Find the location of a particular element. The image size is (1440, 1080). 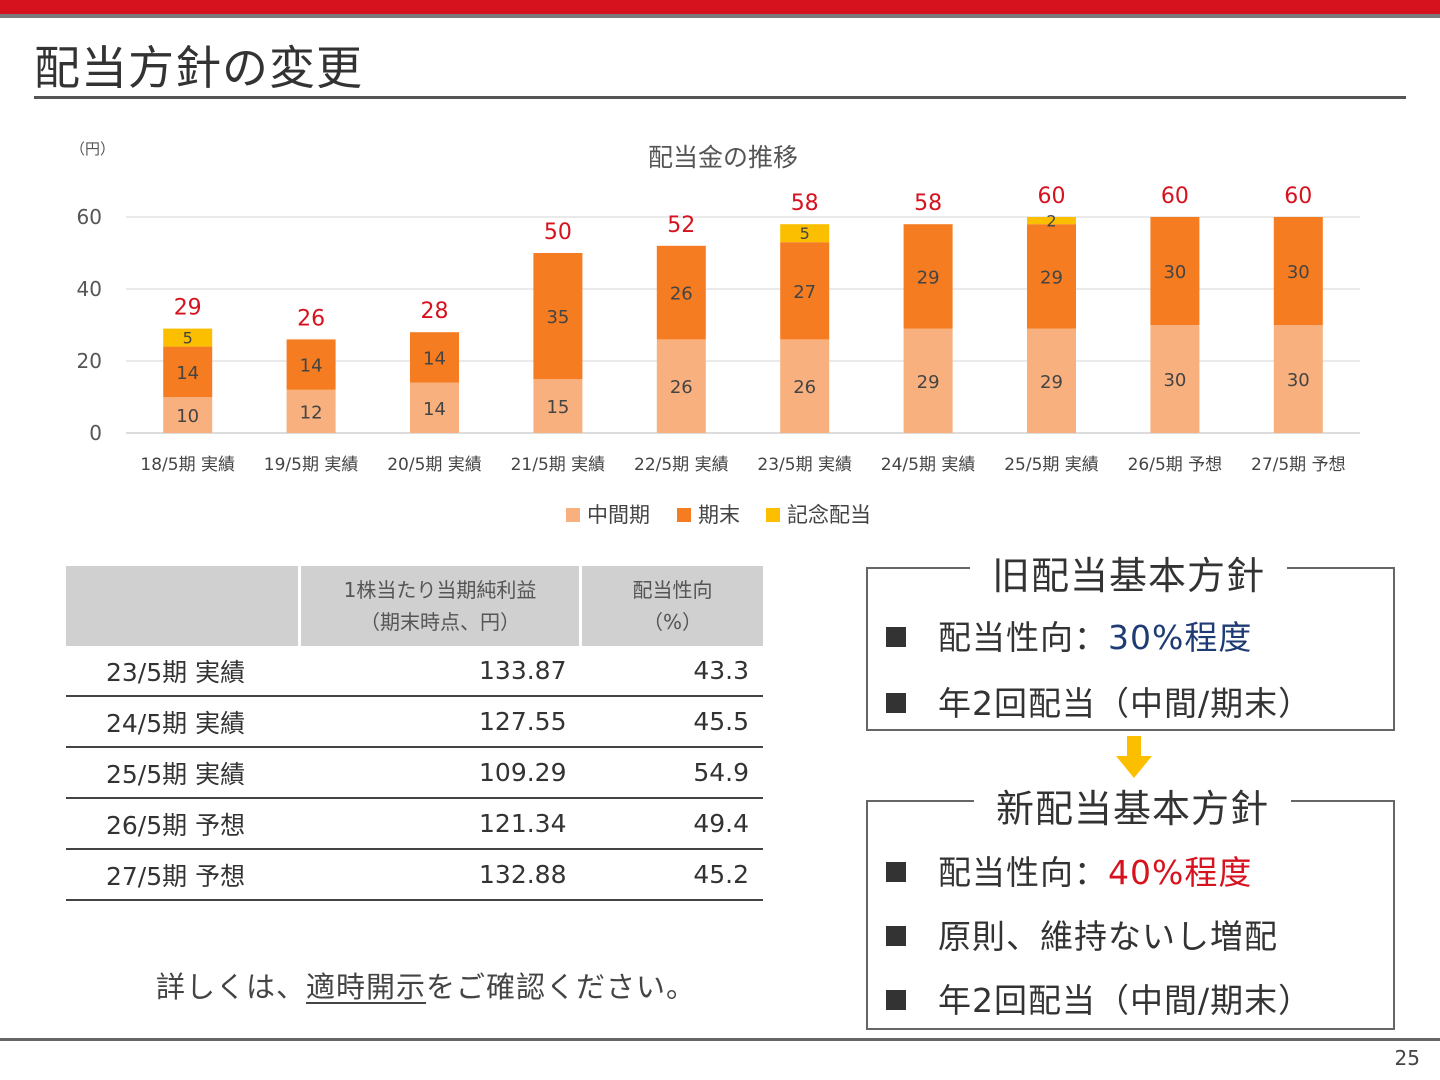

page-number: 25 is located at coordinates (1407, 1058).